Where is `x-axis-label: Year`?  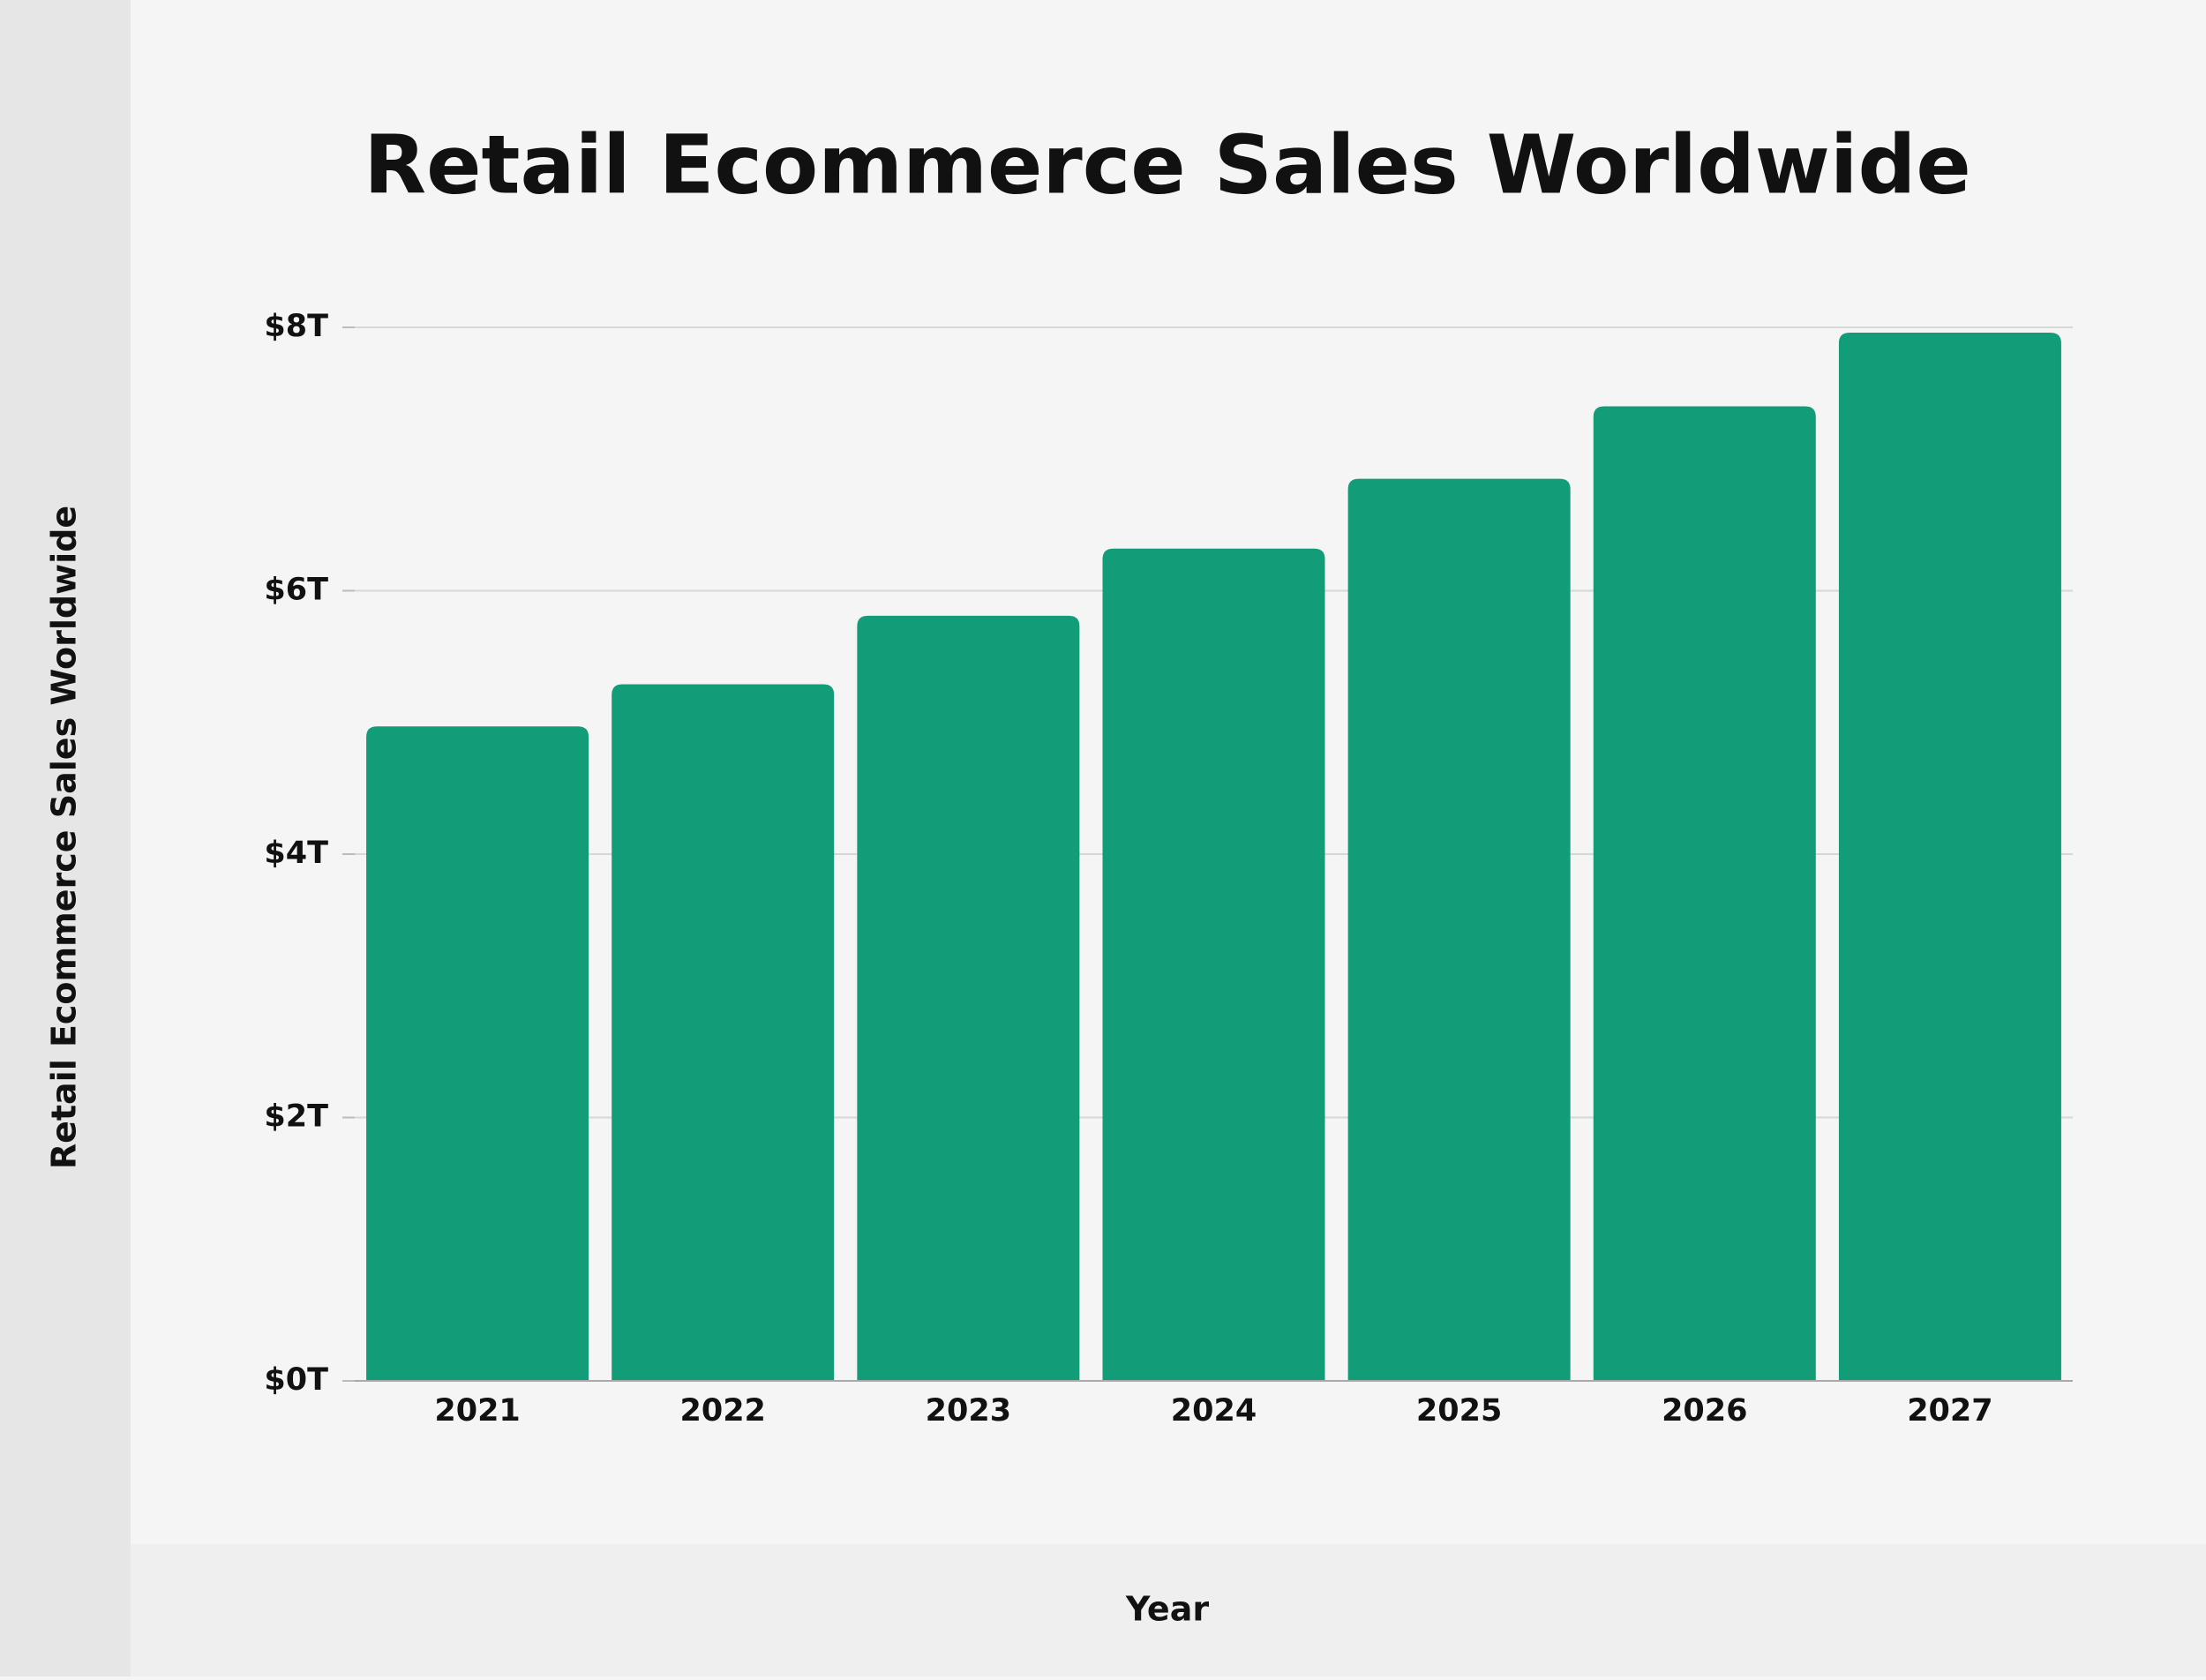 x-axis-label: Year is located at coordinates (1167, 1609).